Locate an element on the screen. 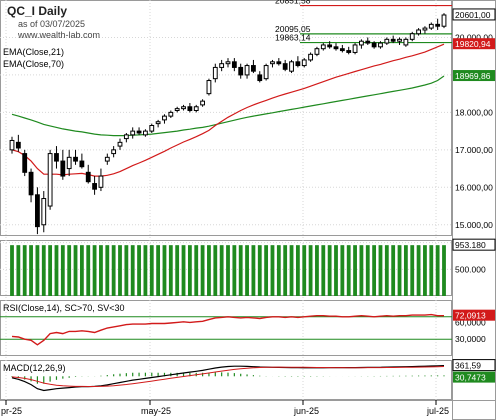 The height and width of the screenshot is (420, 496). macd-signal-line is located at coordinates (228, 376).